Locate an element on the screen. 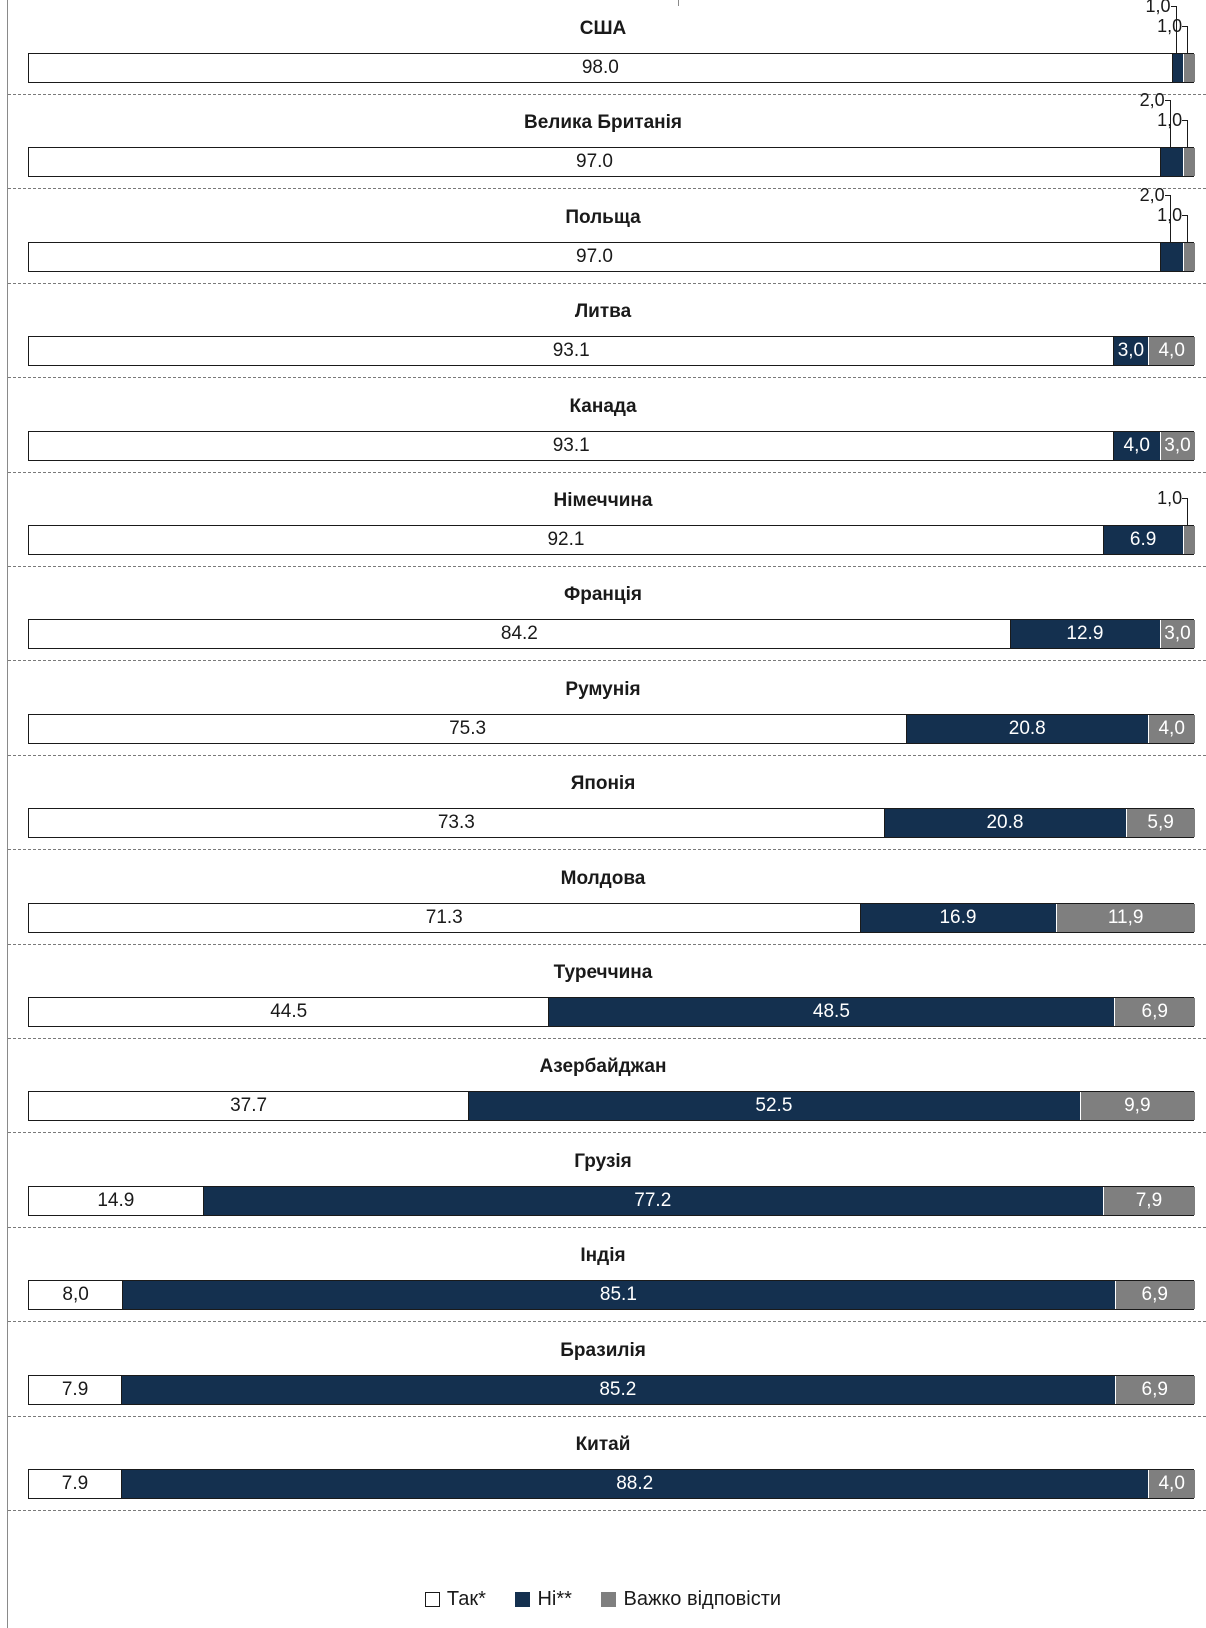 The width and height of the screenshot is (1206, 1628). country-label: Румунія is located at coordinates (603, 689).